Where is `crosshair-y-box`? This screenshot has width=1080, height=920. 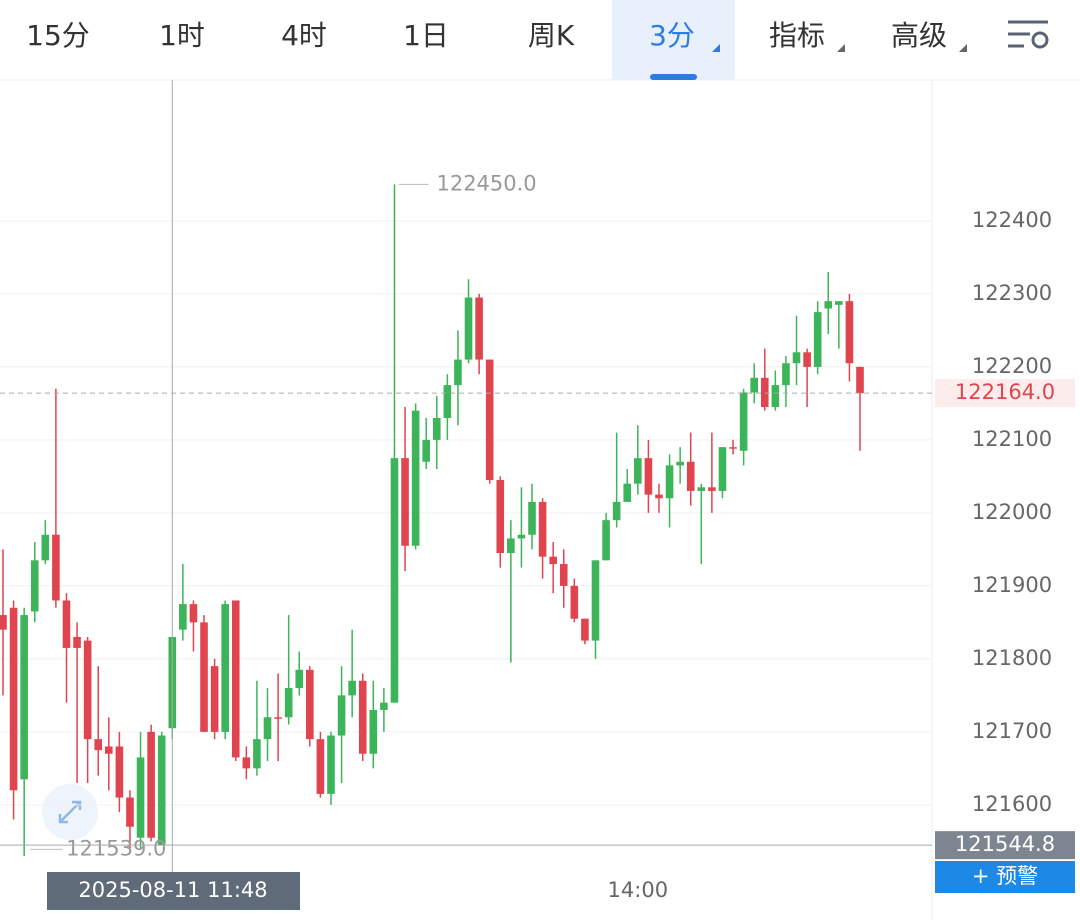 crosshair-y-box is located at coordinates (1005, 845).